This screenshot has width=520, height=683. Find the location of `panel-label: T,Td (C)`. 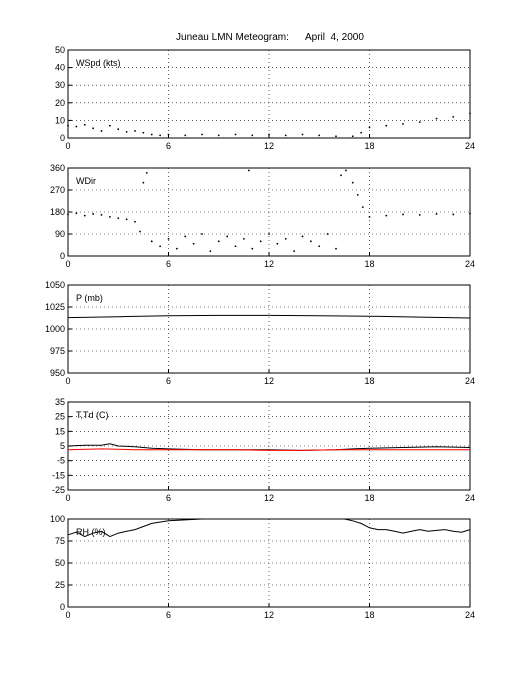

panel-label: T,Td (C) is located at coordinates (92, 415).